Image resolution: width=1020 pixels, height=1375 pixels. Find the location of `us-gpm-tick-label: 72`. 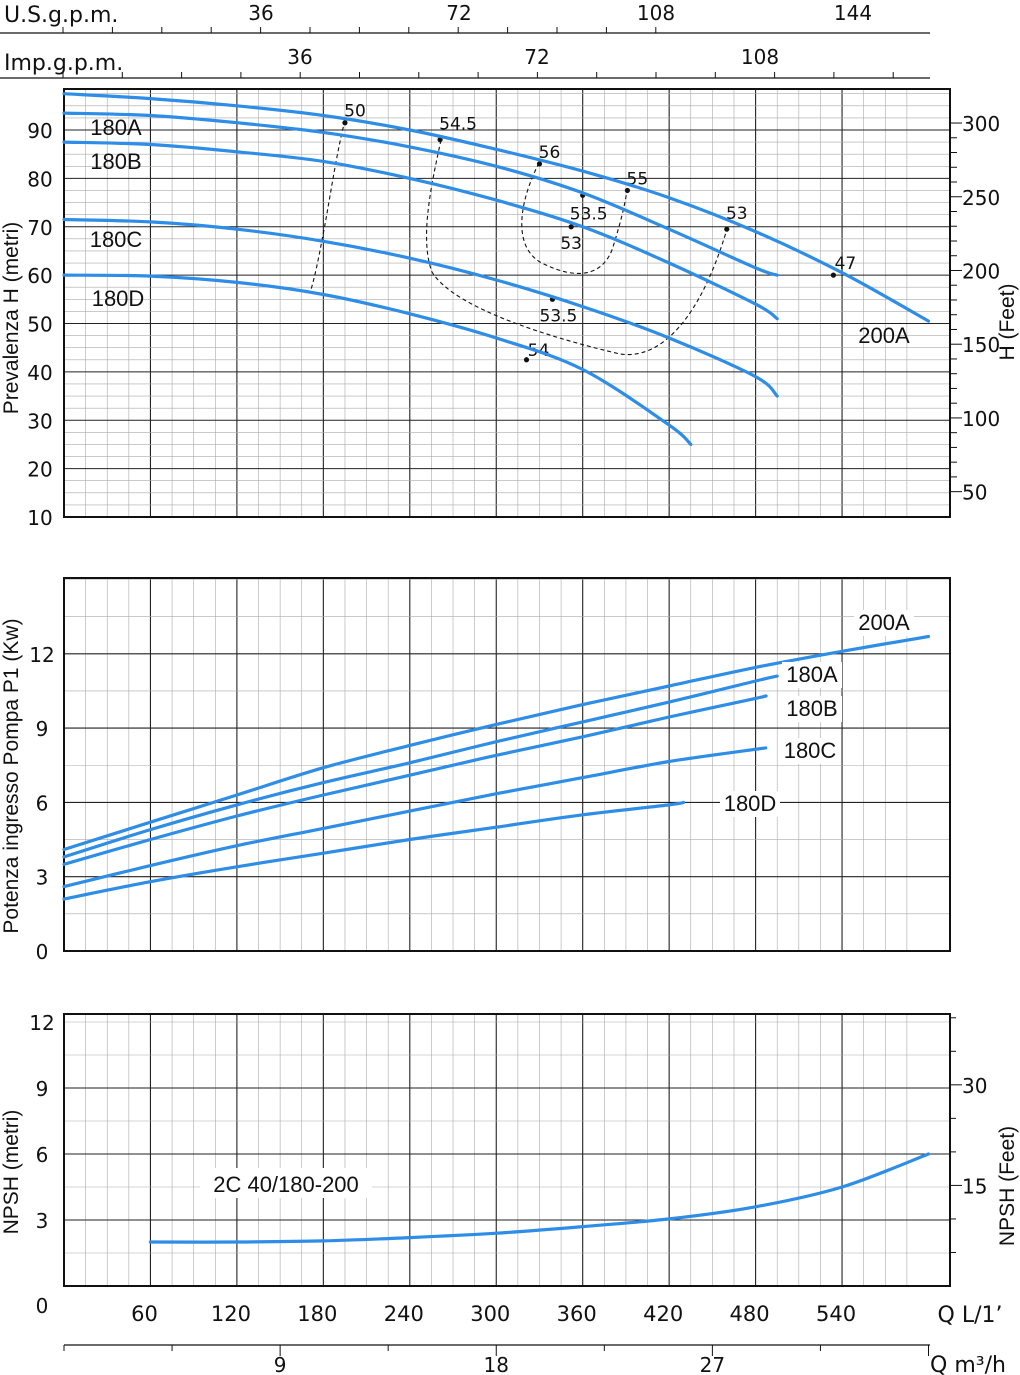

us-gpm-tick-label: 72 is located at coordinates (458, 13).